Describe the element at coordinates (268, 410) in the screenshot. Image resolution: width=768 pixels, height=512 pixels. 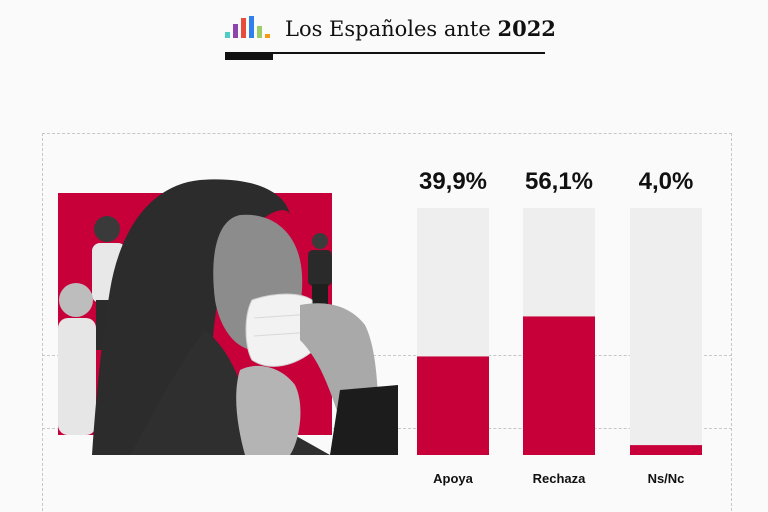
I see `woman-hand-left` at that location.